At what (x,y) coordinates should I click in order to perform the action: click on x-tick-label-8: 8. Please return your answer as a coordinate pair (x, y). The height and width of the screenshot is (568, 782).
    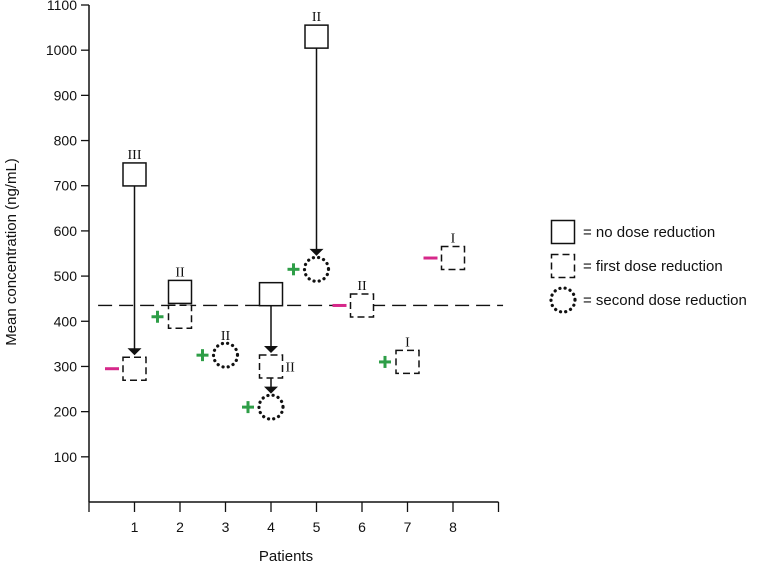
    Looking at the image, I should click on (453, 527).